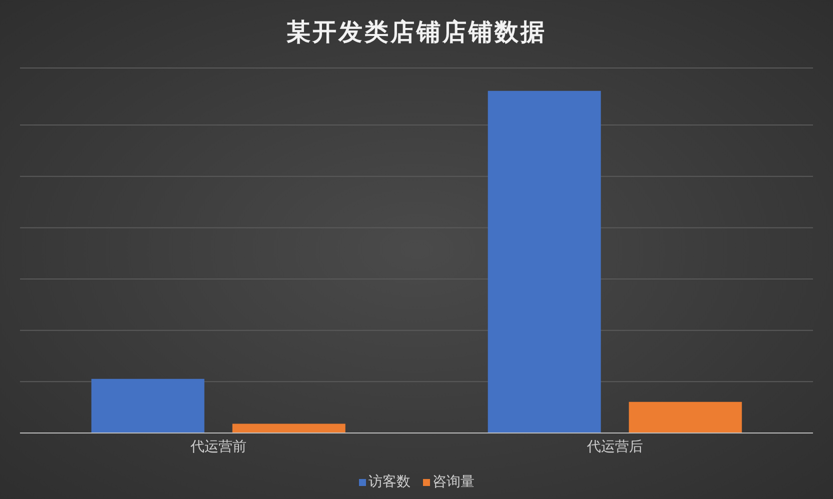 The height and width of the screenshot is (499, 833). I want to click on legend-label: 咨询量, so click(453, 482).